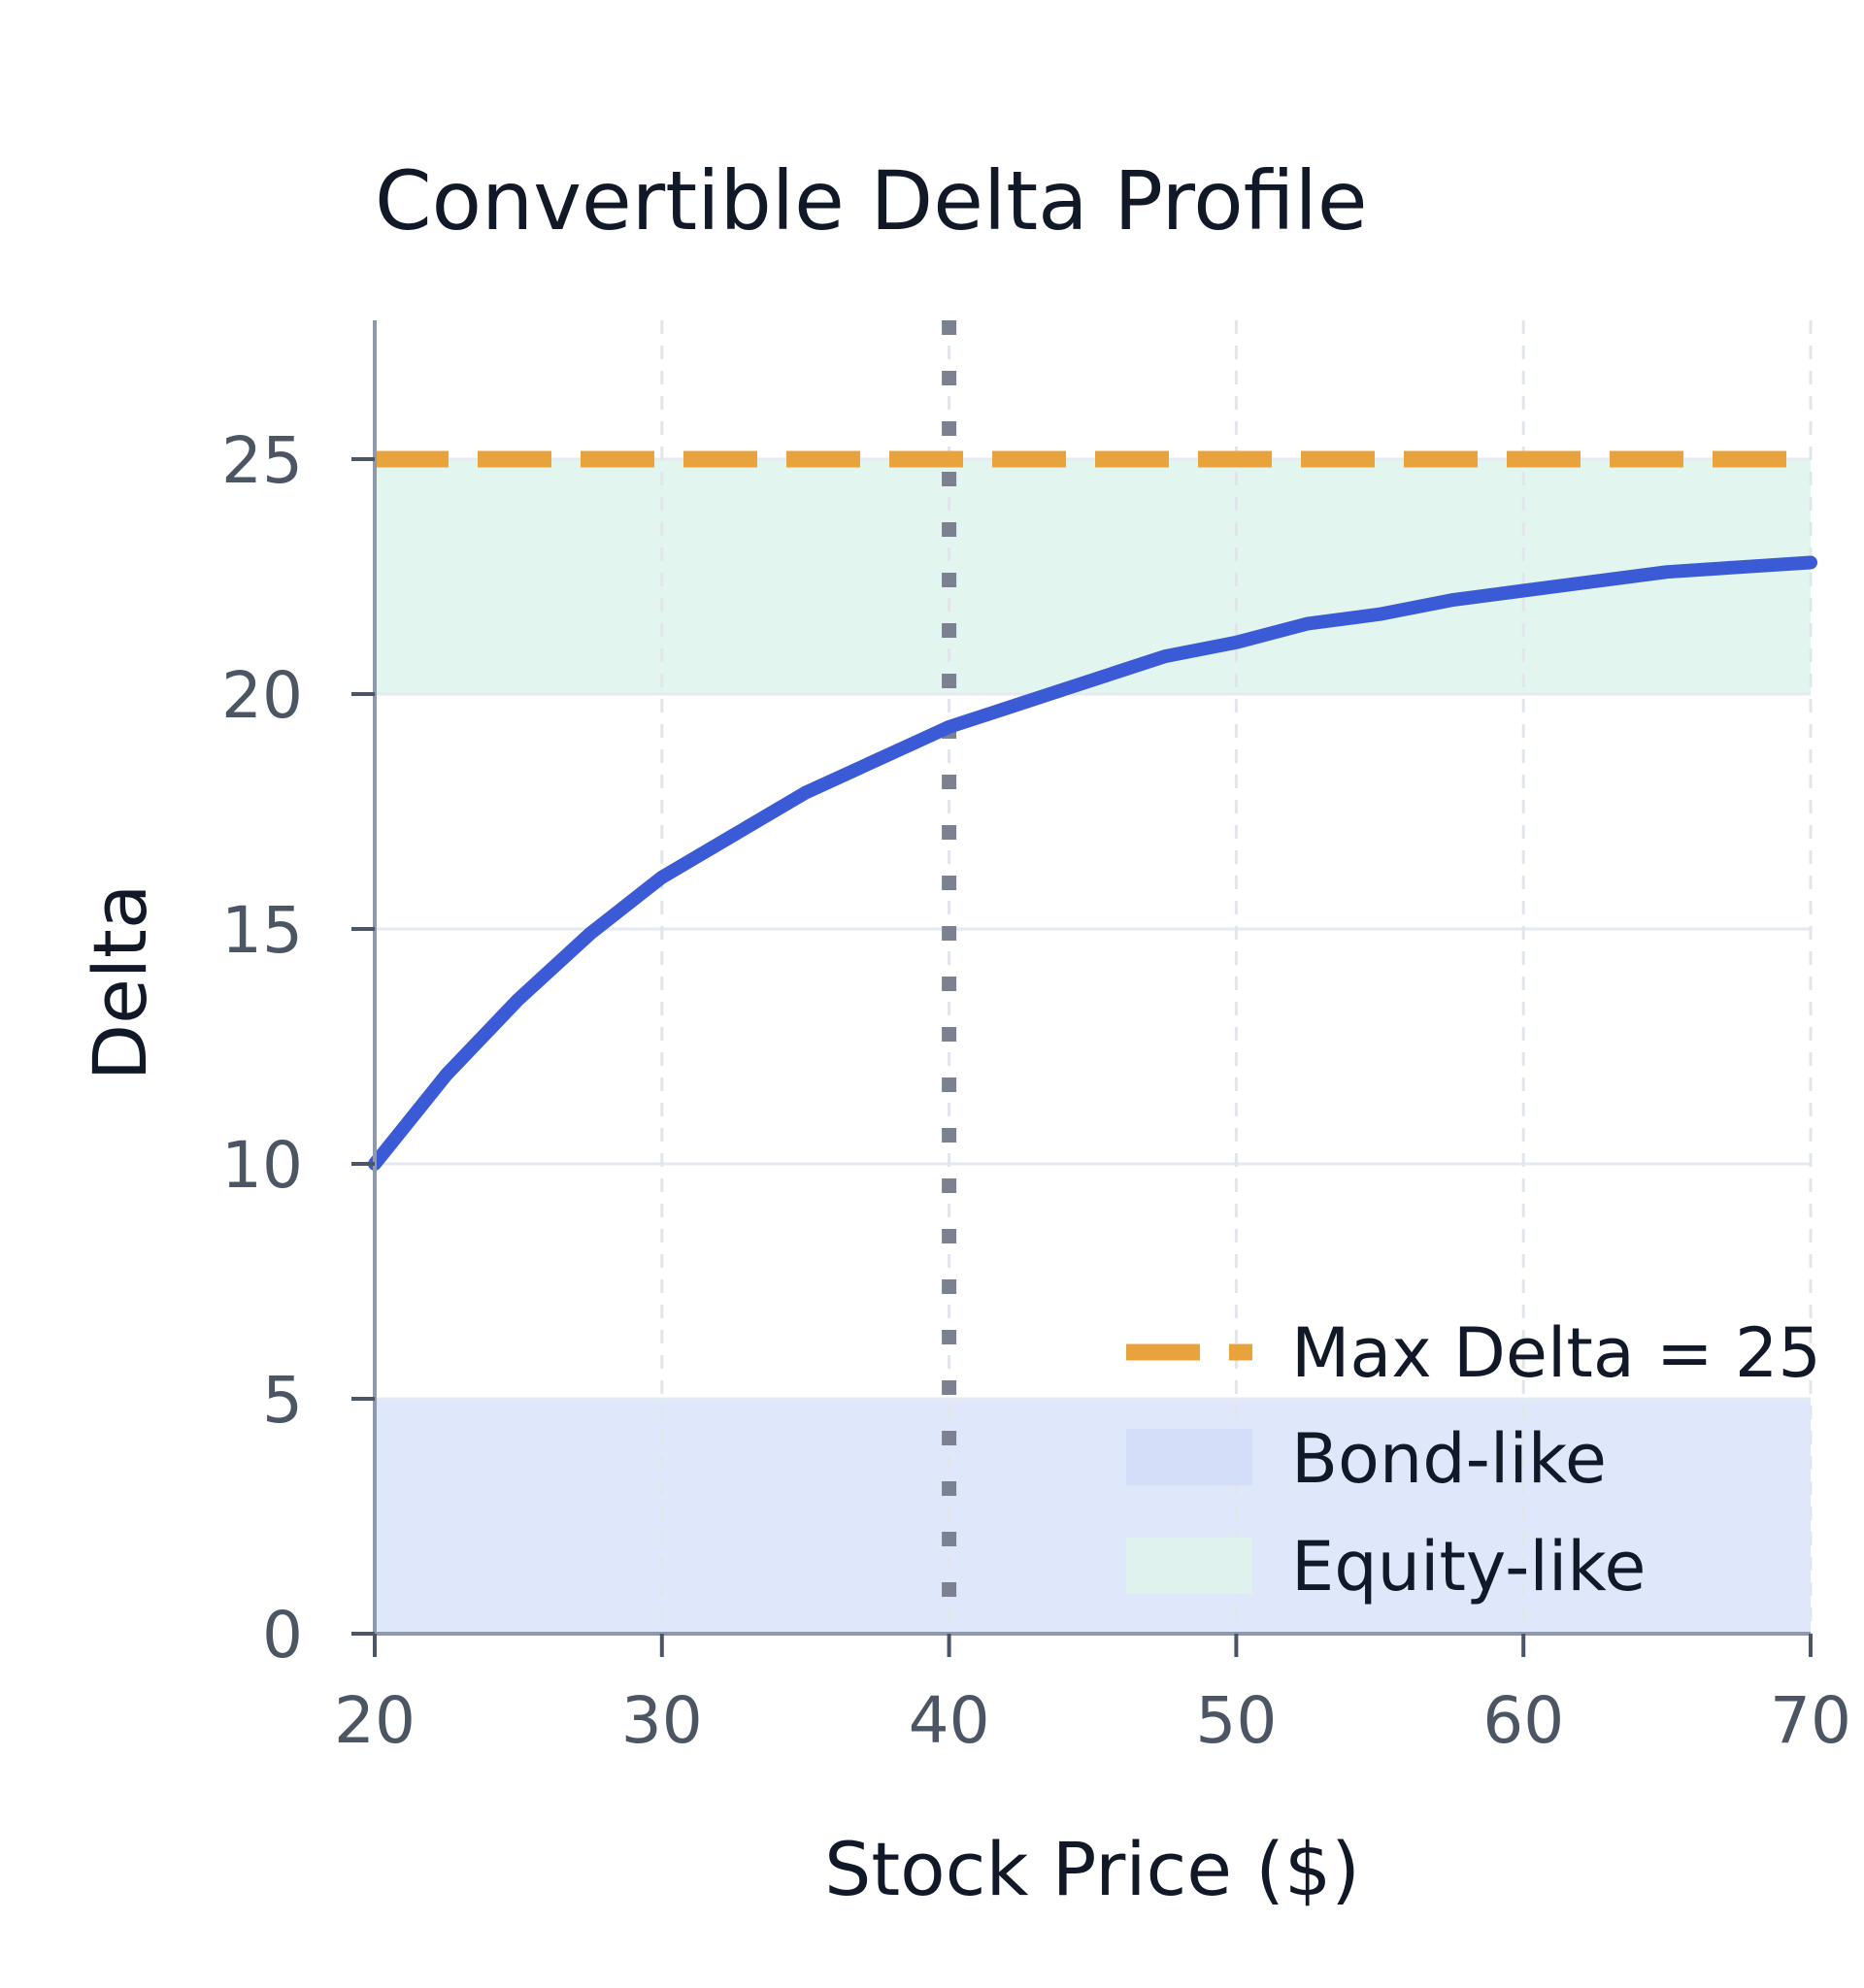 This screenshot has height=1988, width=1864. Describe the element at coordinates (1523, 1721) in the screenshot. I see `x-tick-label-60: 60` at that location.